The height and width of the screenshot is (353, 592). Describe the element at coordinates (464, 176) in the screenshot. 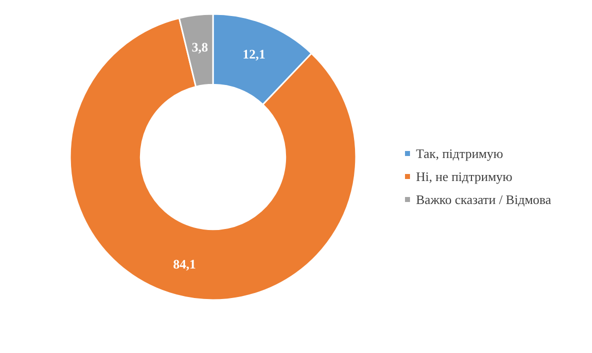

I see `legend-label: Ні, не підтримую` at that location.